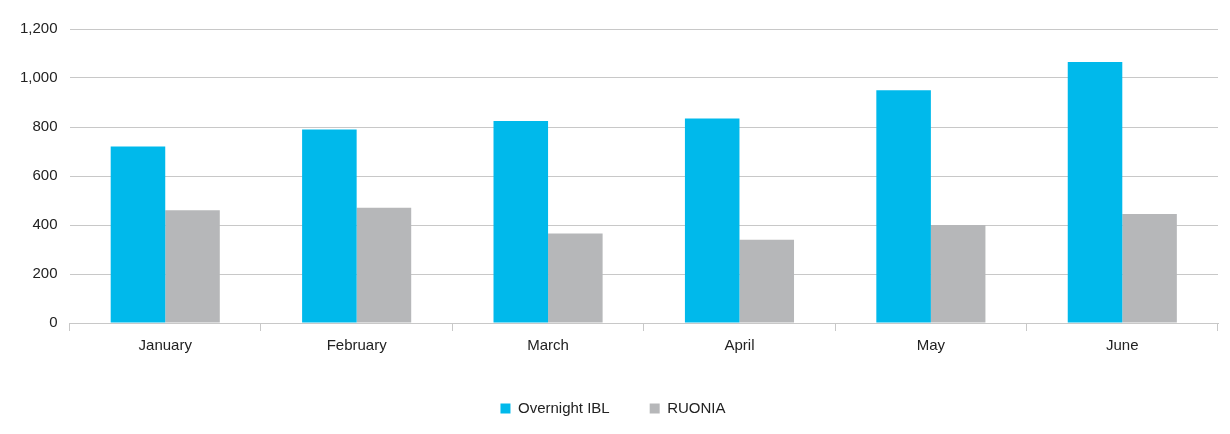 The width and height of the screenshot is (1230, 434). I want to click on x-tick-label: February, so click(357, 345).